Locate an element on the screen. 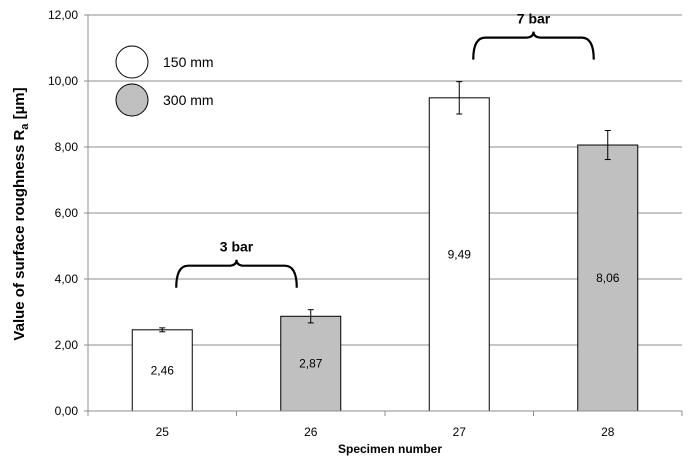  x-axis-title: Specimen number is located at coordinates (390, 449).